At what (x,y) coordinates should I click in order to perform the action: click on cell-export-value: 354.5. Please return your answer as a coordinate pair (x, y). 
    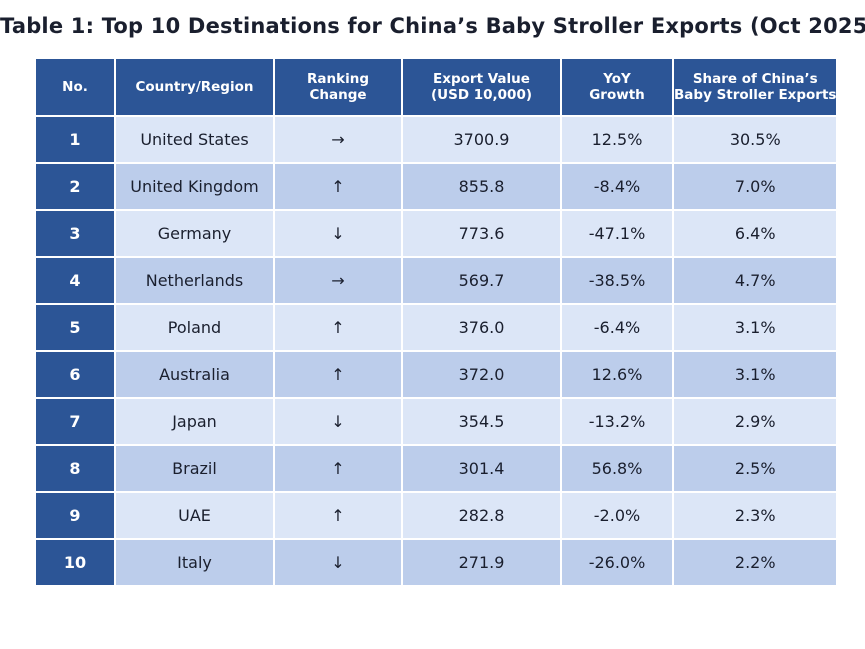
    Looking at the image, I should click on (481, 421).